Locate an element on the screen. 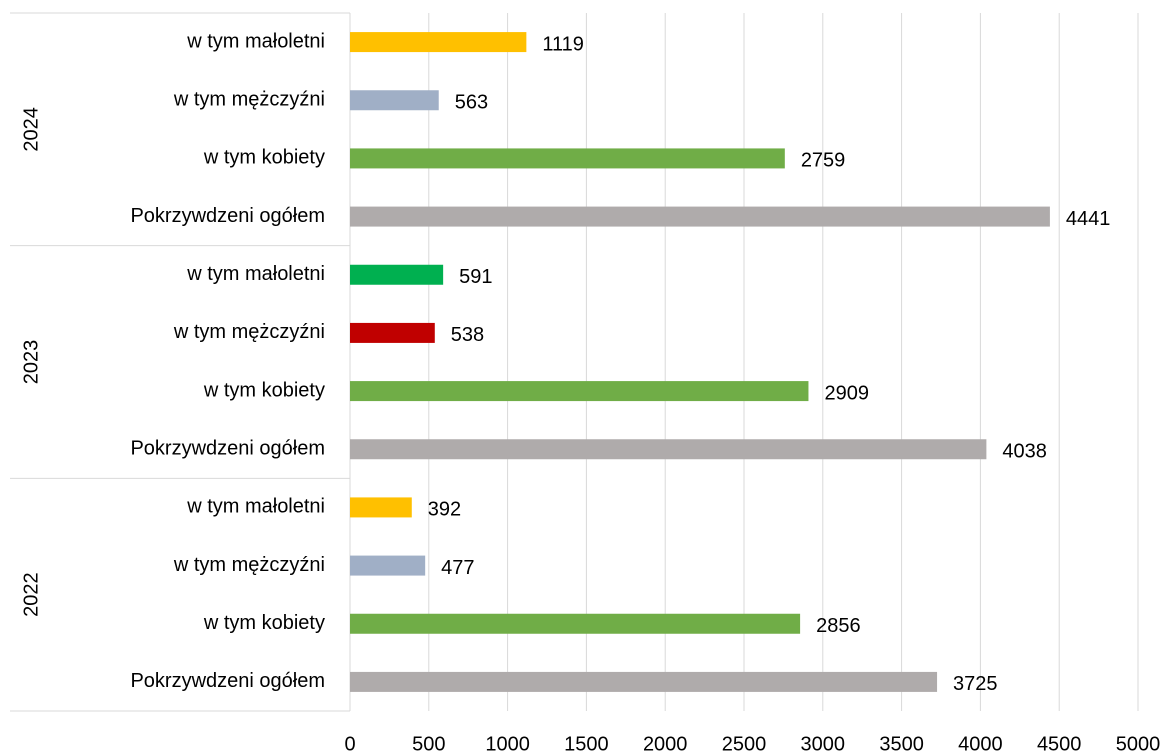 The image size is (1168, 755). value-label: 538 is located at coordinates (467, 335).